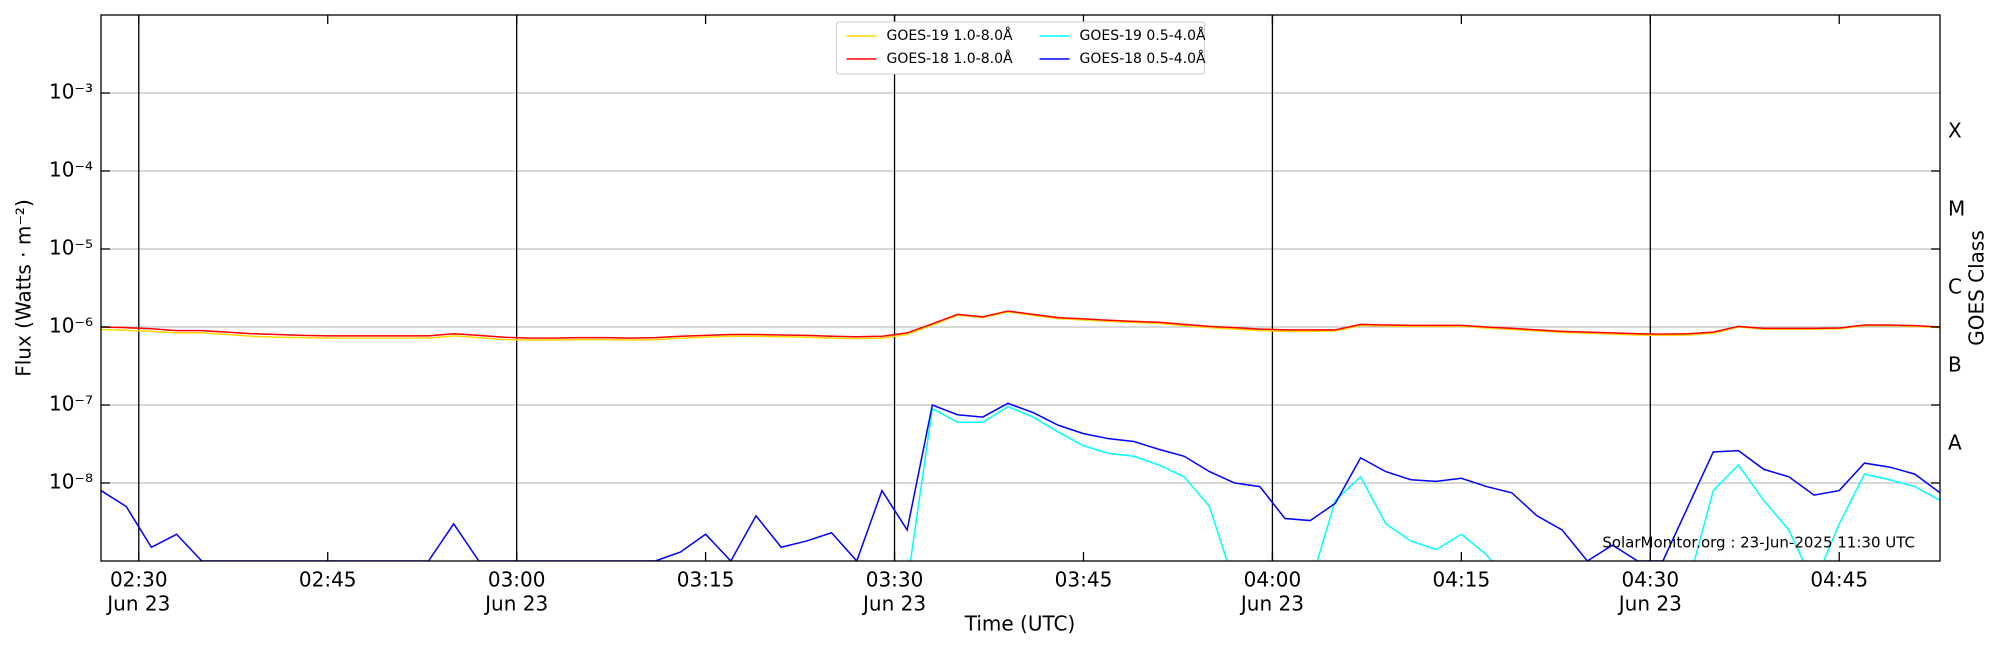  I want to click on x-tick-label: 04:00, so click(1273, 580).